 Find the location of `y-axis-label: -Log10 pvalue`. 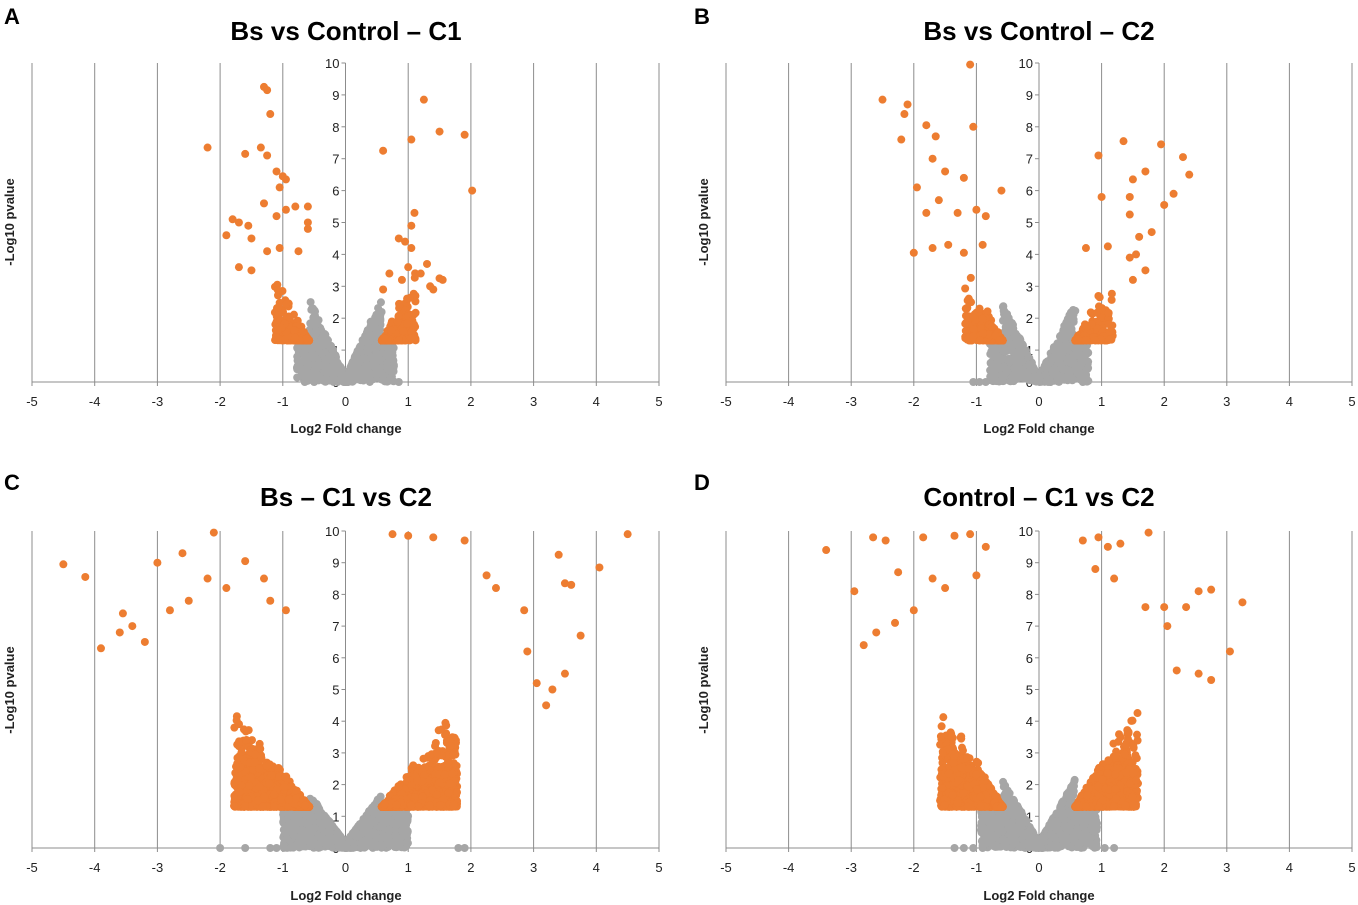

y-axis-label: -Log10 pvalue is located at coordinates (9, 689).